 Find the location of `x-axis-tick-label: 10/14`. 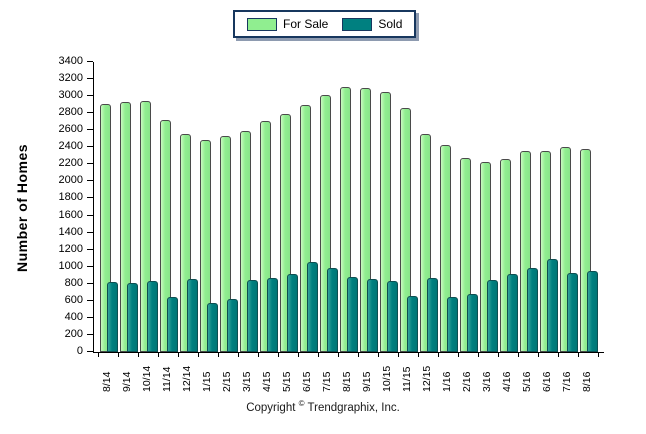

x-axis-tick-label: 10/14 is located at coordinates (147, 378).